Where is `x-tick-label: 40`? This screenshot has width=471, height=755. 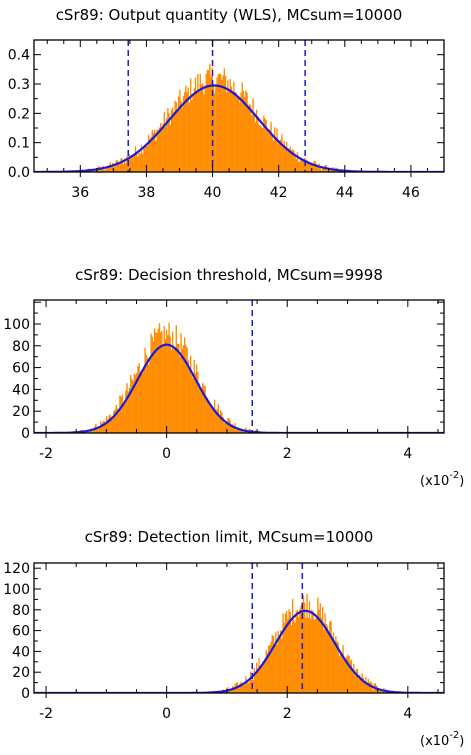
x-tick-label: 40 is located at coordinates (213, 193).